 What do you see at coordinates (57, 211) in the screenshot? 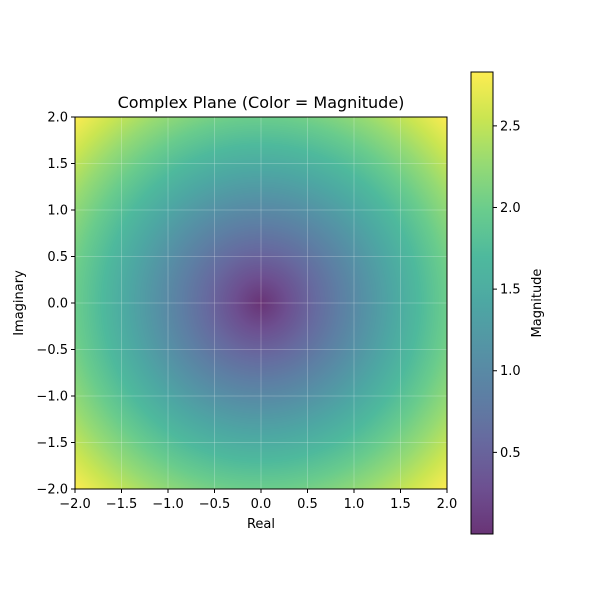
I see `y-tick-label: 1.0` at bounding box center [57, 211].